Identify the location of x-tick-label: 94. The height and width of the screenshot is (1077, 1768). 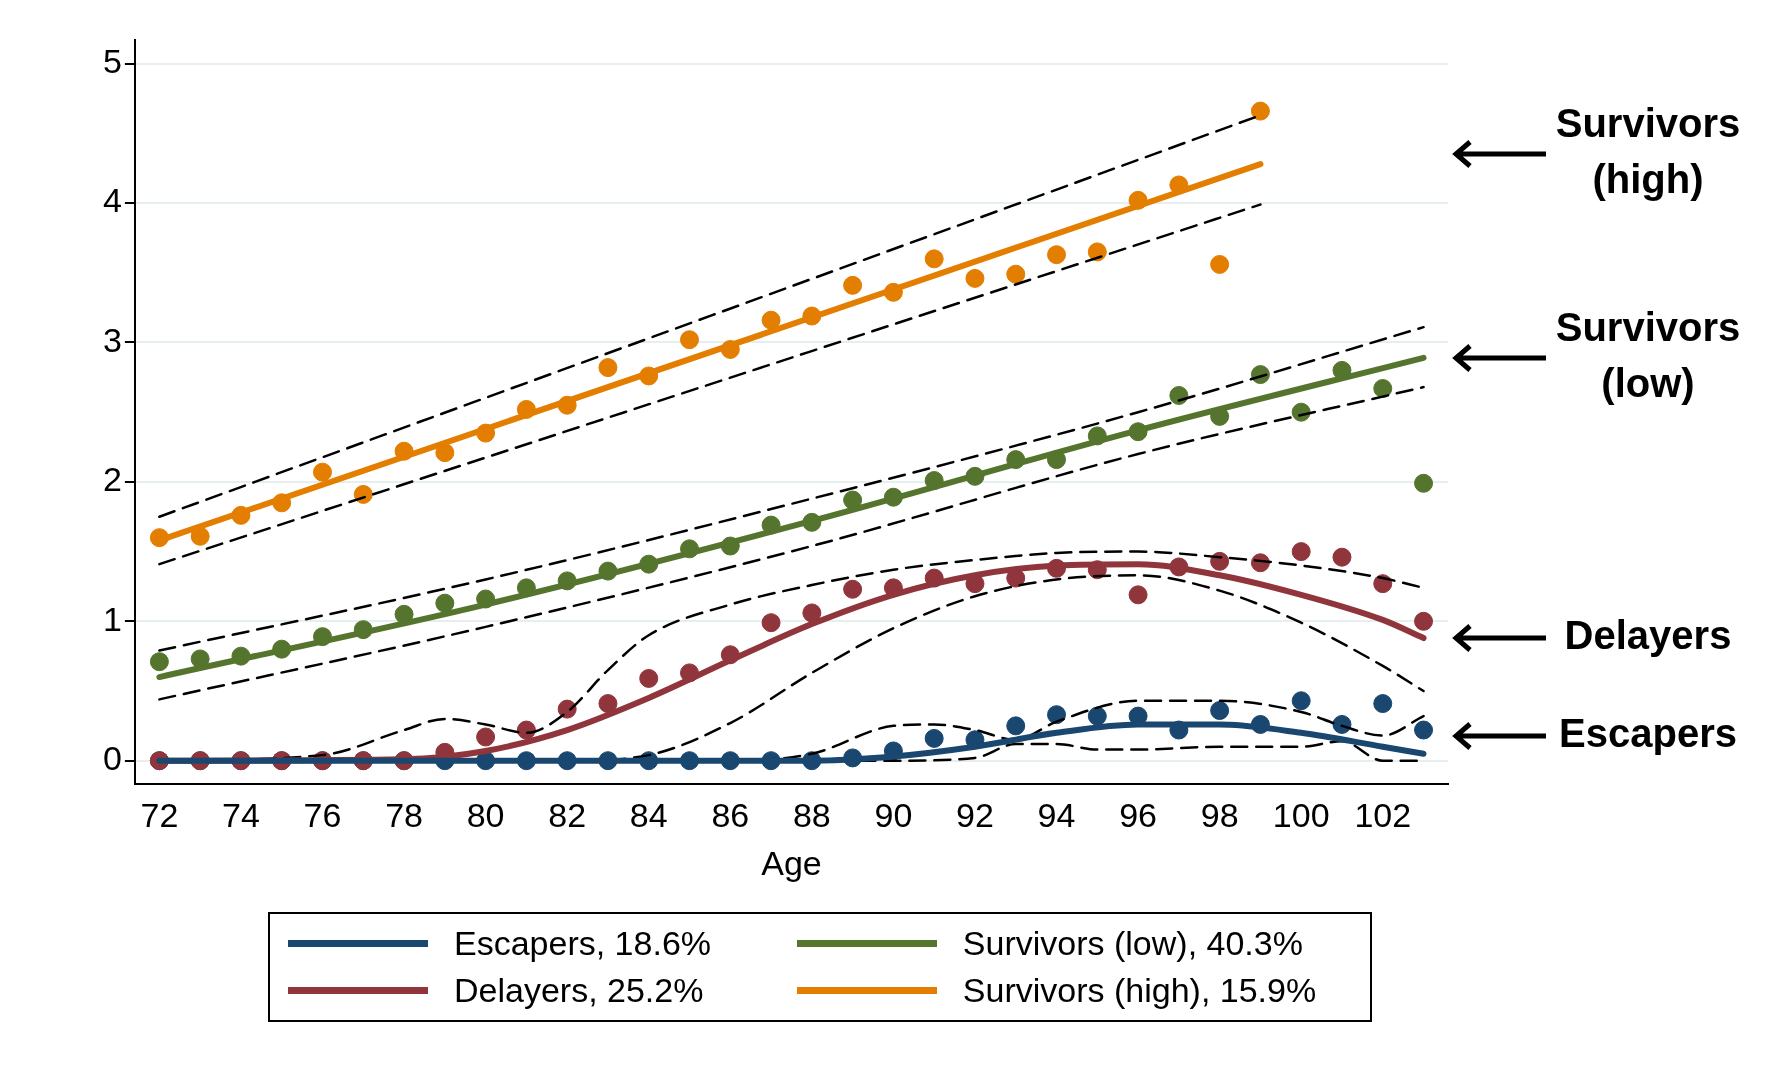
(1056, 815).